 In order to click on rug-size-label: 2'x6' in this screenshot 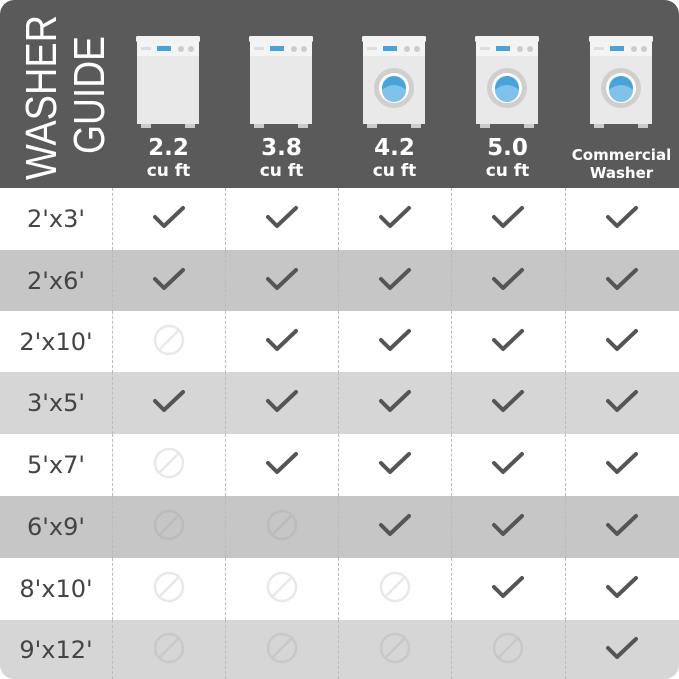, I will do `click(56, 281)`.